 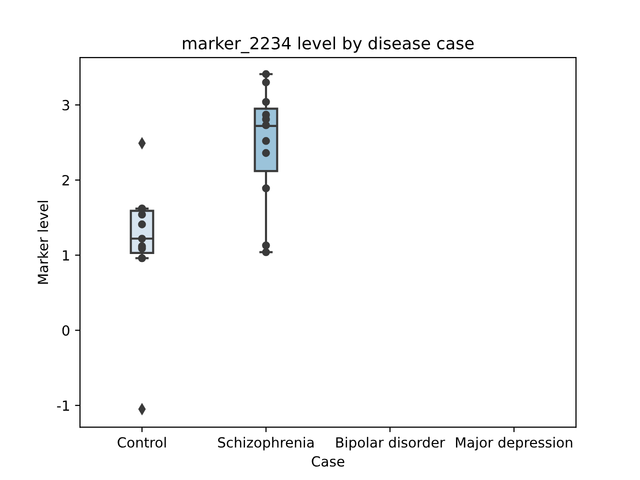 What do you see at coordinates (65, 255) in the screenshot?
I see `y-tick-label: 1` at bounding box center [65, 255].